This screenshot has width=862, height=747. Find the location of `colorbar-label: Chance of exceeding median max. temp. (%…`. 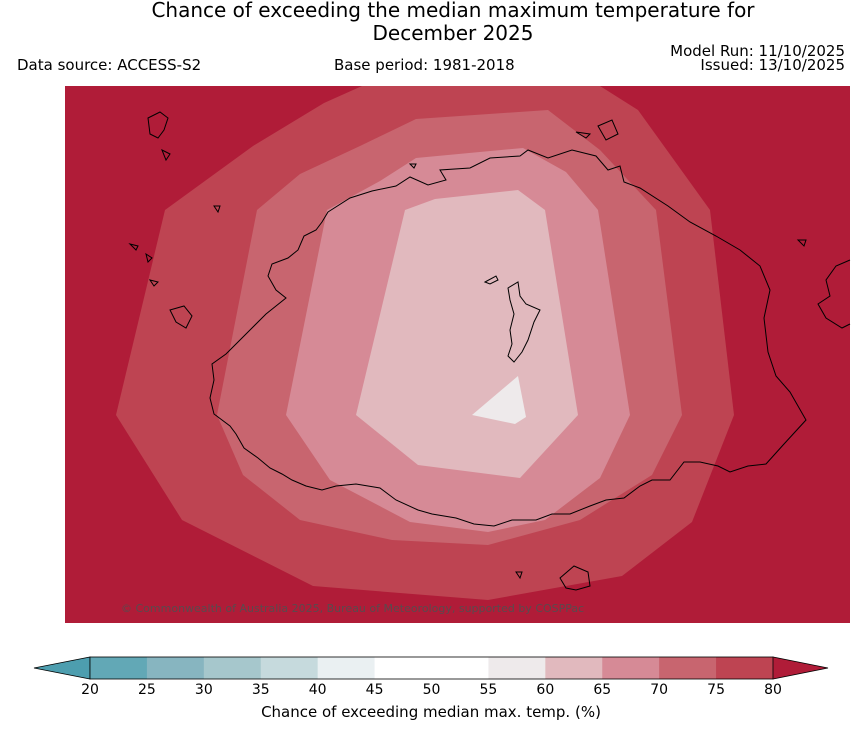

colorbar-label: Chance of exceeding median max. temp. (%… is located at coordinates (431, 712).